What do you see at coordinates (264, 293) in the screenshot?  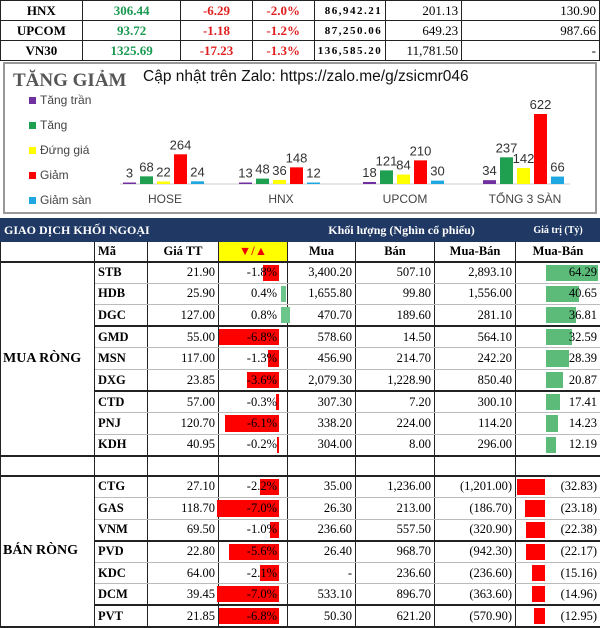 I see `cell-text: 0.4%` at bounding box center [264, 293].